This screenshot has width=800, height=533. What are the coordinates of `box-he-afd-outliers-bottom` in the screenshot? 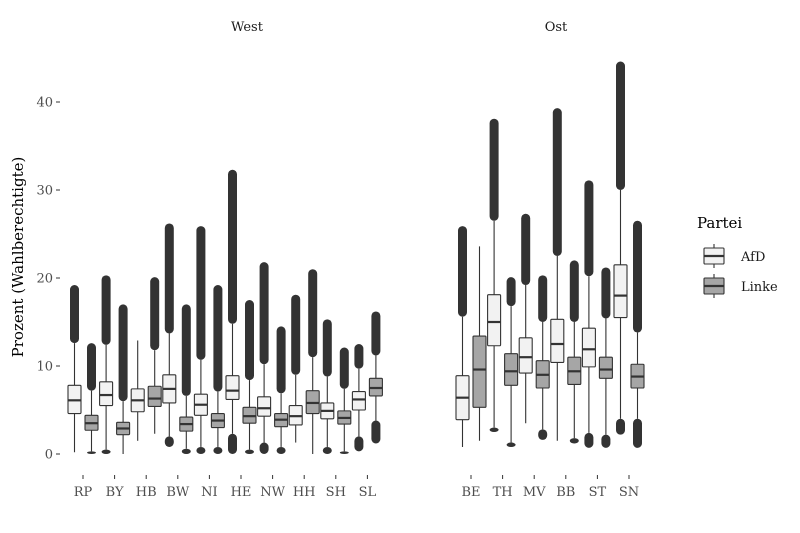 It's located at (232, 443).